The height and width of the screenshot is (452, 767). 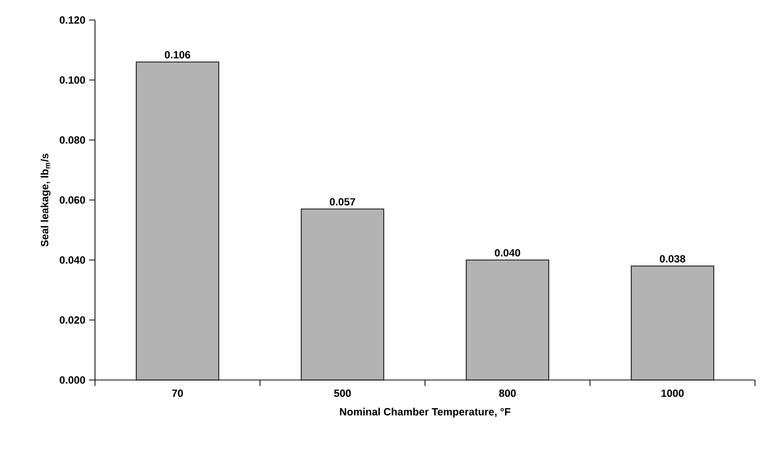 What do you see at coordinates (45, 200) in the screenshot?
I see `y-axis-title: Seal leakage, lb$_{m}$/s` at bounding box center [45, 200].